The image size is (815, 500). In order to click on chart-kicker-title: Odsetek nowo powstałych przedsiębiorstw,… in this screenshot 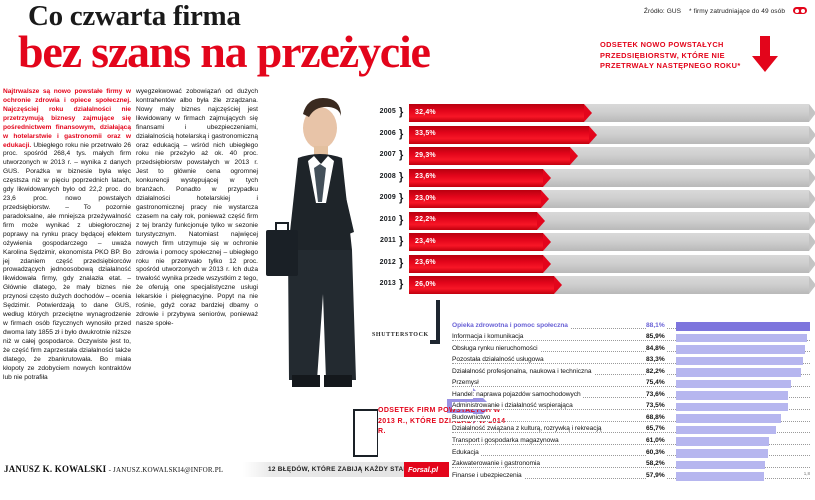, I will do `click(670, 55)`.